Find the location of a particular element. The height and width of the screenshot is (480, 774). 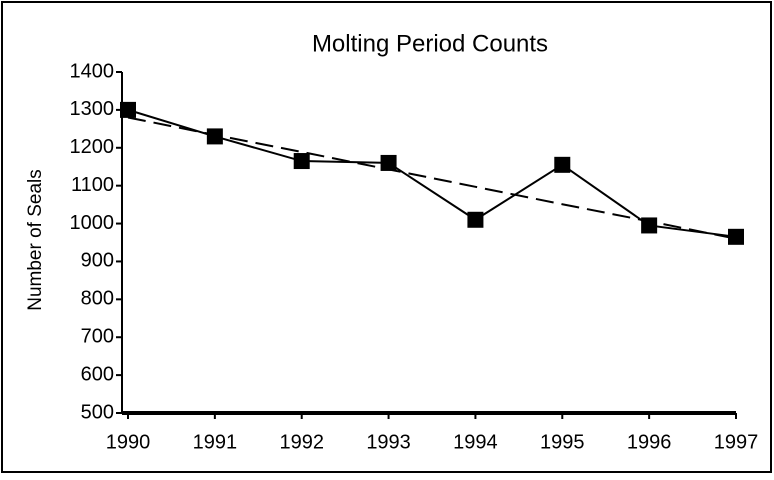

x-tick-label: 1992 is located at coordinates (301, 442).